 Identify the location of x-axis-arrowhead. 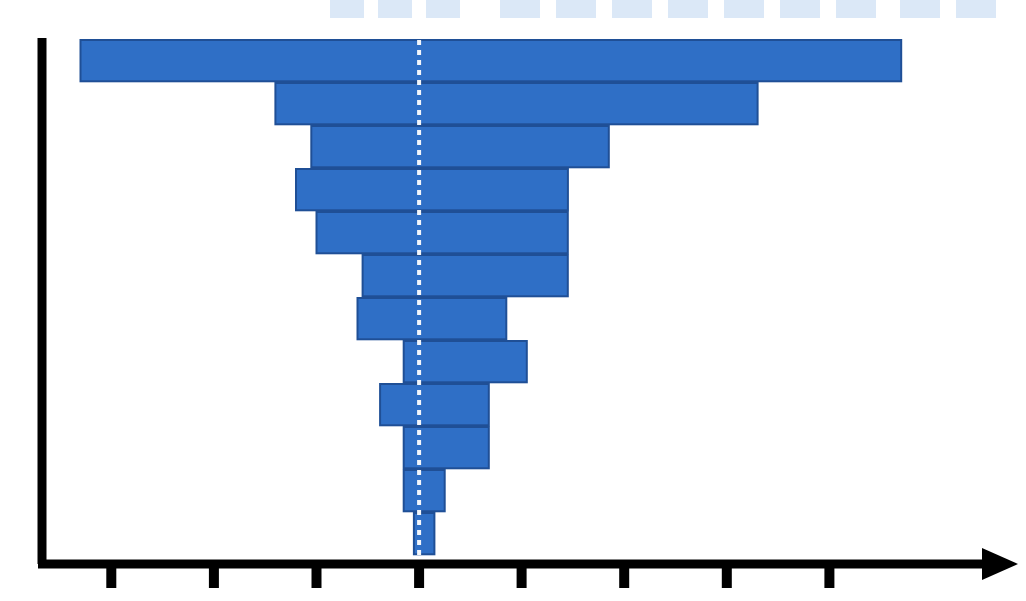
(1000, 564).